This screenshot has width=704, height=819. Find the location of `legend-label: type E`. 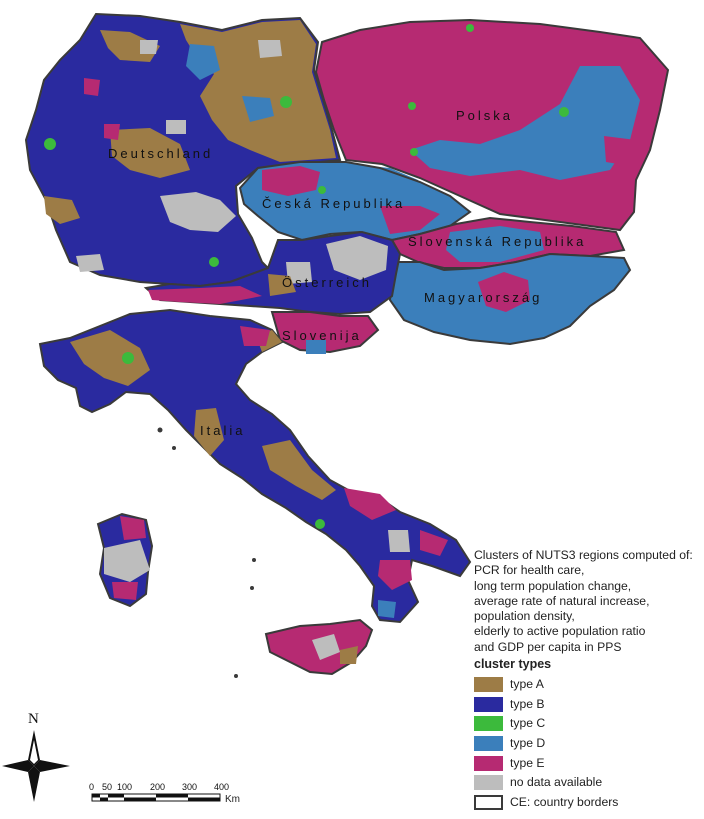

legend-label: type E is located at coordinates (527, 763).